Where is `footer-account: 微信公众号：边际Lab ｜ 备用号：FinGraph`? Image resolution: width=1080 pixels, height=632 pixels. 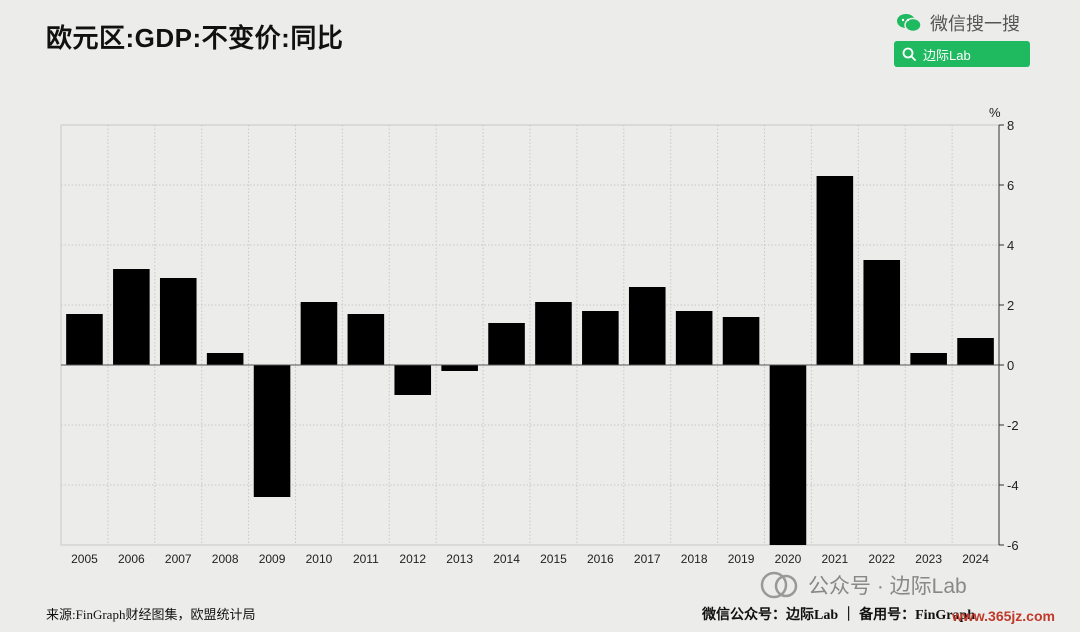 footer-account: 微信公众号：边际Lab ｜ 备用号：FinGraph is located at coordinates (839, 615).